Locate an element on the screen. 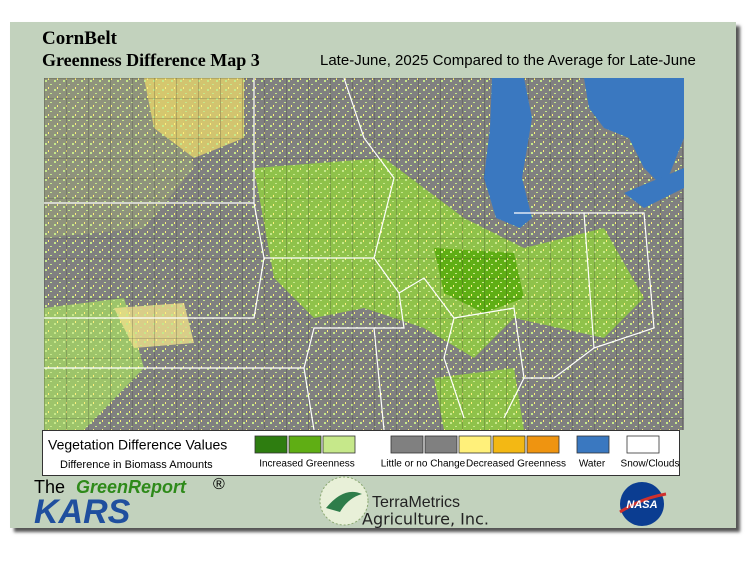 This screenshot has height=565, width=749. legend-subtitle: Difference in Biomass Amounts is located at coordinates (136, 465).